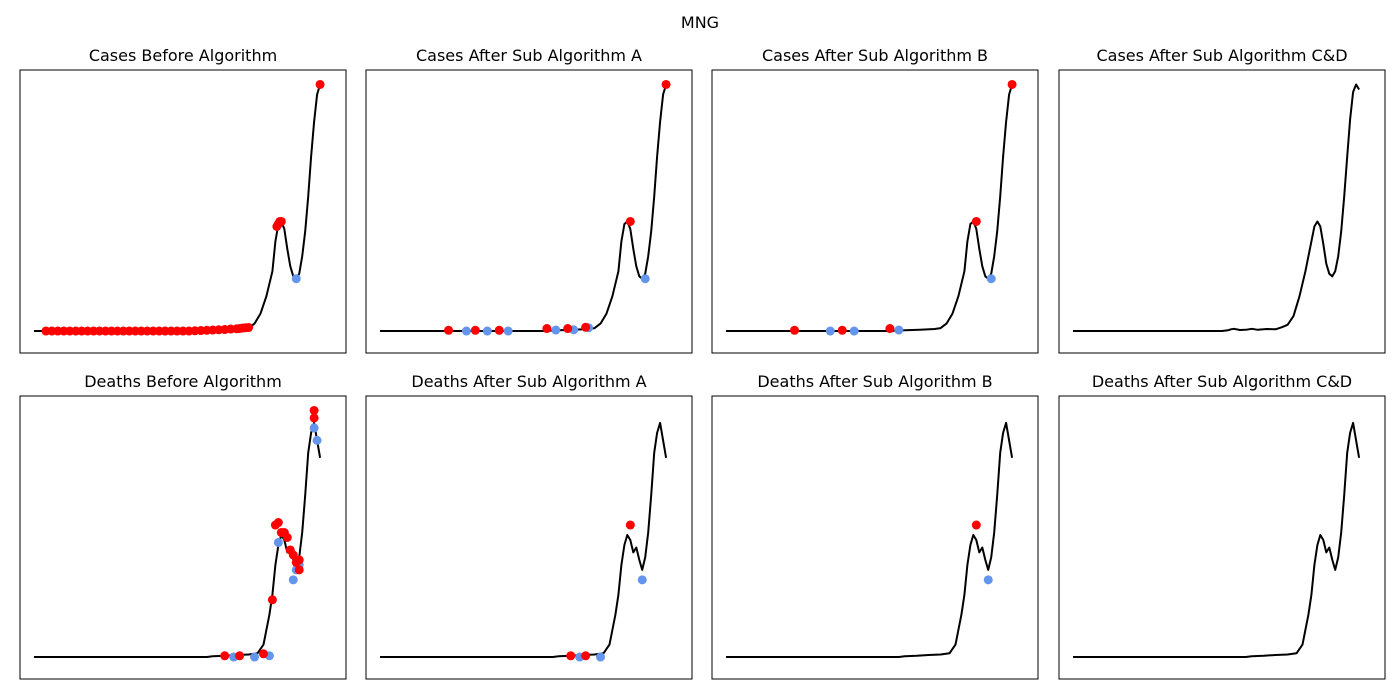 This screenshot has width=1400, height=700. I want to click on panel-4: Cases After Sub Algorithm C&D, so click(1222, 200).